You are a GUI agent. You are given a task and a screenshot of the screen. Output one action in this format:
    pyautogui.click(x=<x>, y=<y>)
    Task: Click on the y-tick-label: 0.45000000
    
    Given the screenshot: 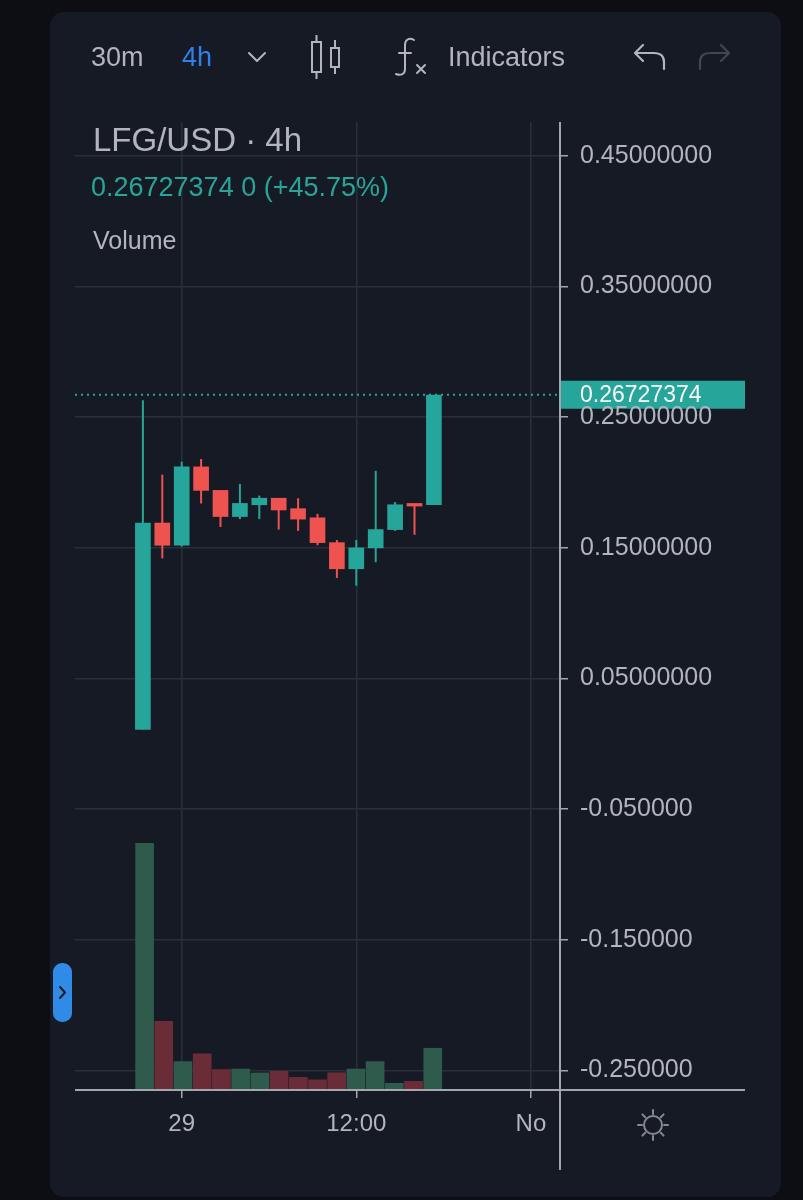 What is the action you would take?
    pyautogui.click(x=646, y=153)
    